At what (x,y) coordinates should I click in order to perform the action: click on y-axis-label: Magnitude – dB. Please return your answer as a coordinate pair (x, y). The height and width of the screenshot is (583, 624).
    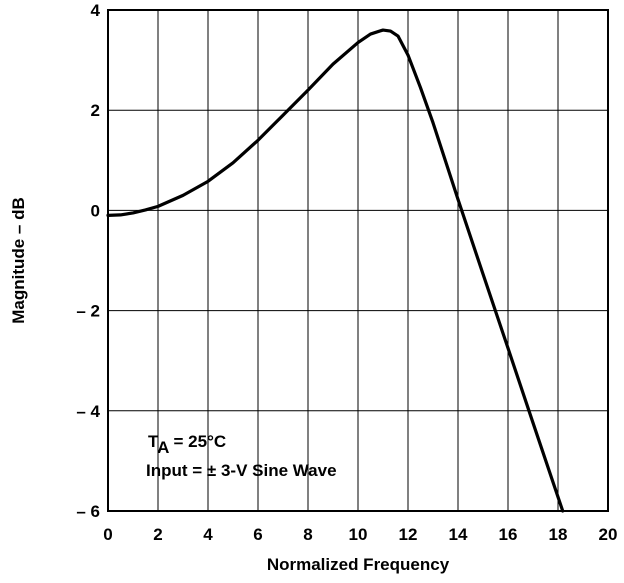
    Looking at the image, I should click on (18, 260).